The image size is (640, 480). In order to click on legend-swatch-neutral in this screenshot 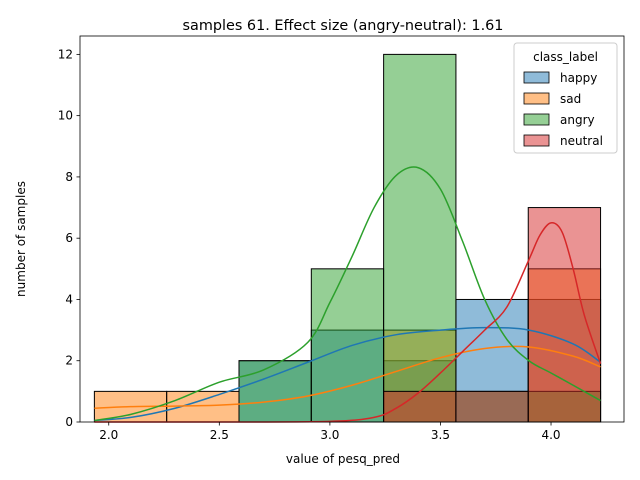, I will do `click(536, 140)`.